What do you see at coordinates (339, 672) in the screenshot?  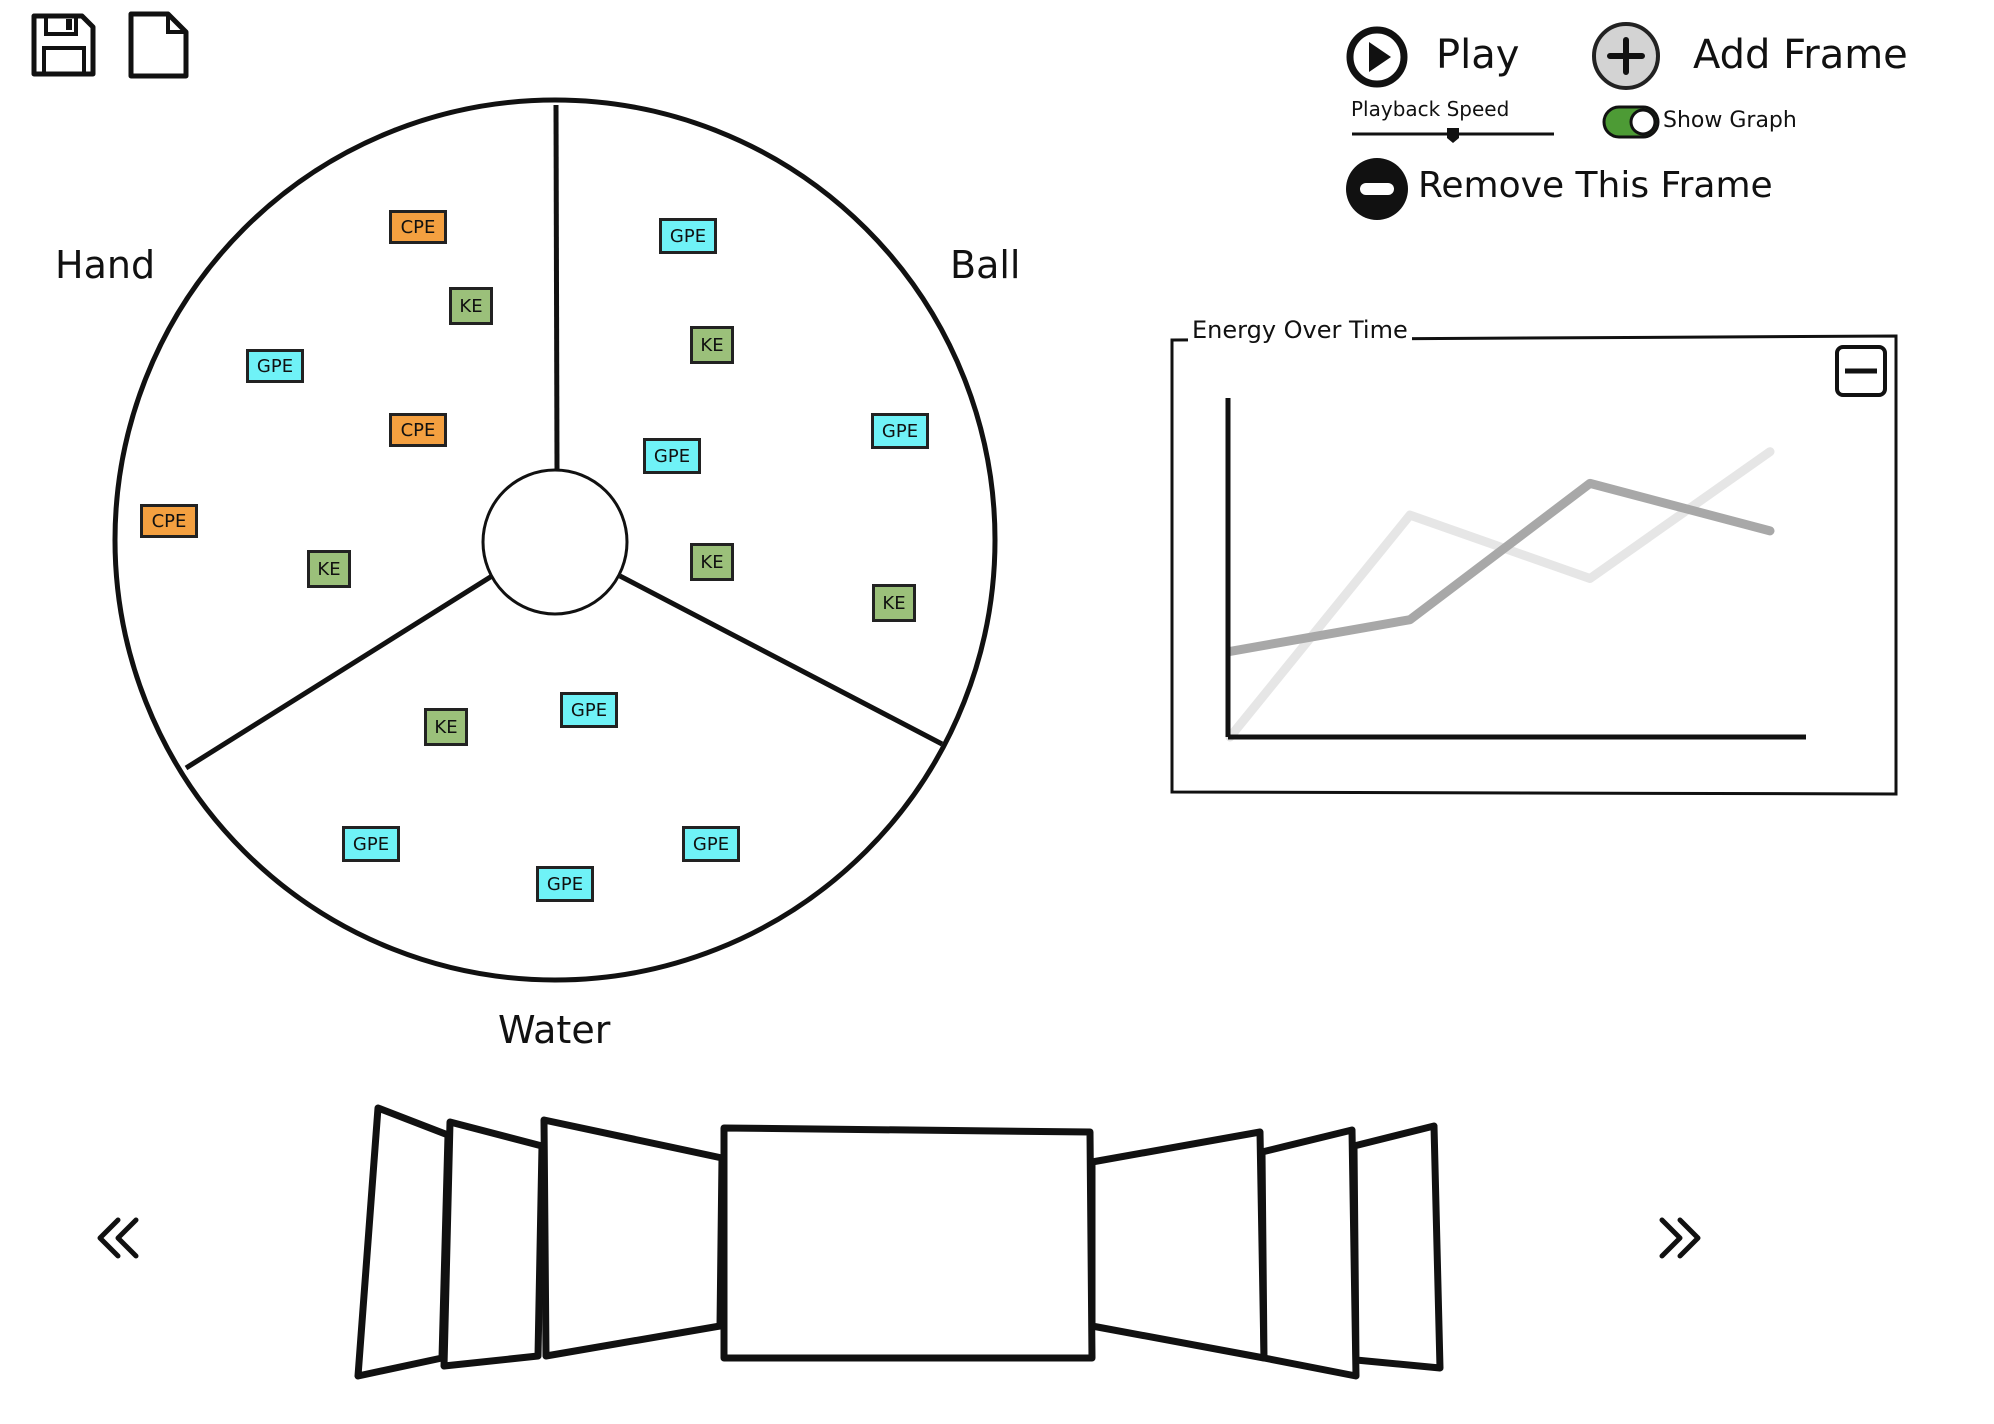 I see `divider-water-hand` at bounding box center [339, 672].